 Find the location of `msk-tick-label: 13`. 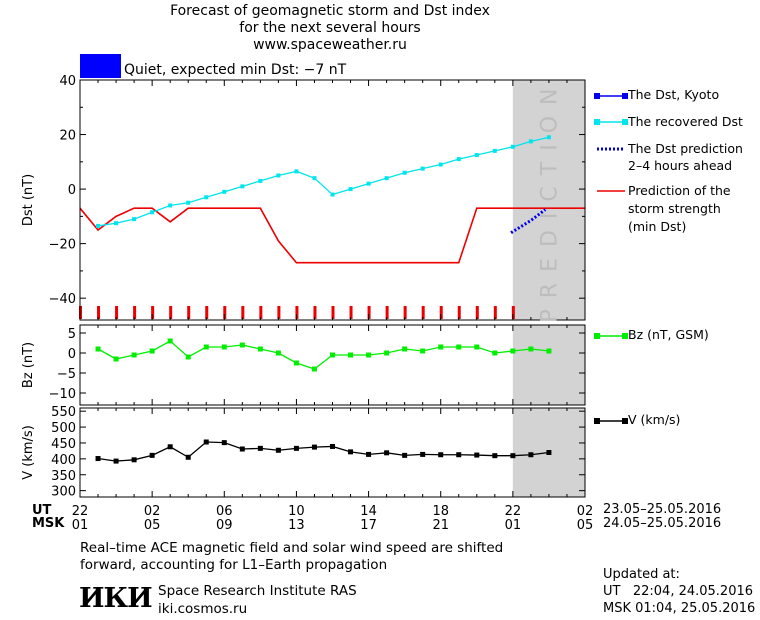

msk-tick-label: 13 is located at coordinates (296, 525).